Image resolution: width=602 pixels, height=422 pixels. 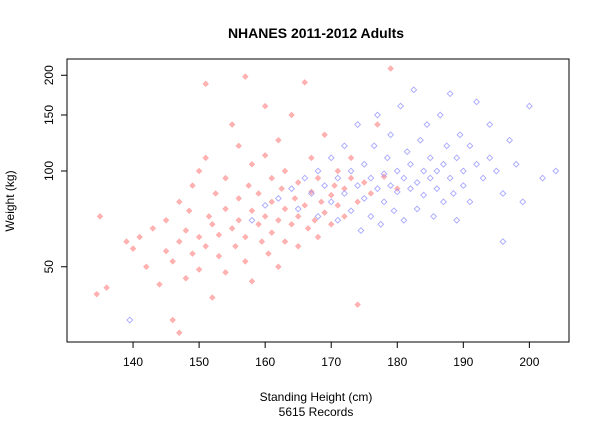 I want to click on y-tick-label: 200, so click(x=49, y=75).